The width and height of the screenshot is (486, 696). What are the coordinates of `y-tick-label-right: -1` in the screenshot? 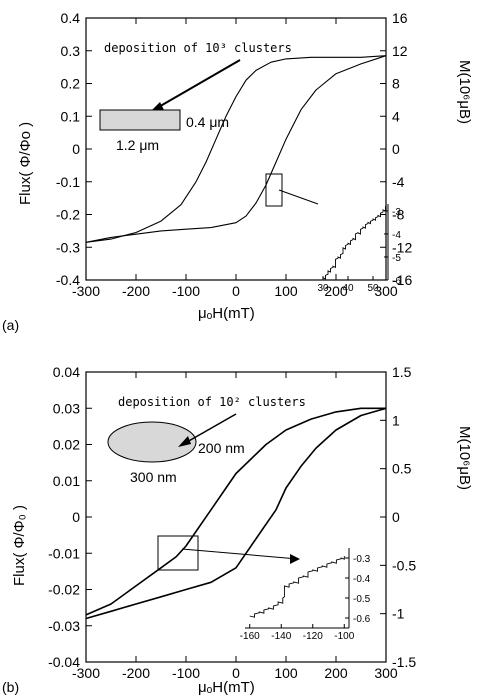 It's located at (398, 614).